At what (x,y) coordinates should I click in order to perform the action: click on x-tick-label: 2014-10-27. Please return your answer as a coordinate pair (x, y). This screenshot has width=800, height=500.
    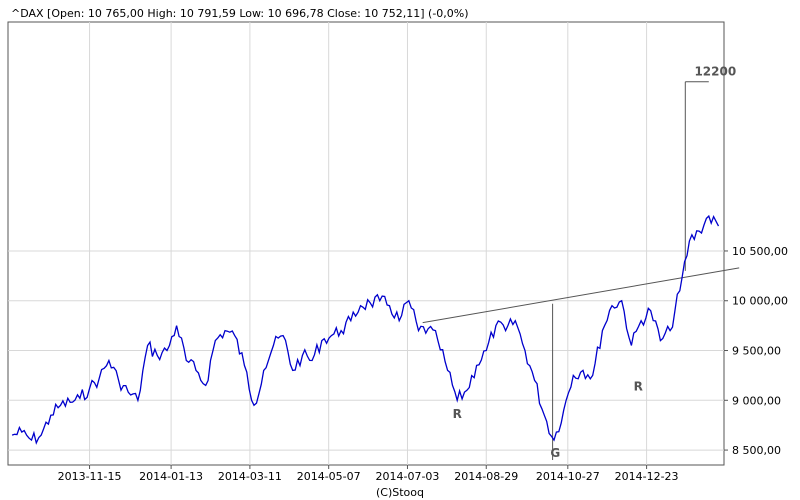
    Looking at the image, I should click on (568, 476).